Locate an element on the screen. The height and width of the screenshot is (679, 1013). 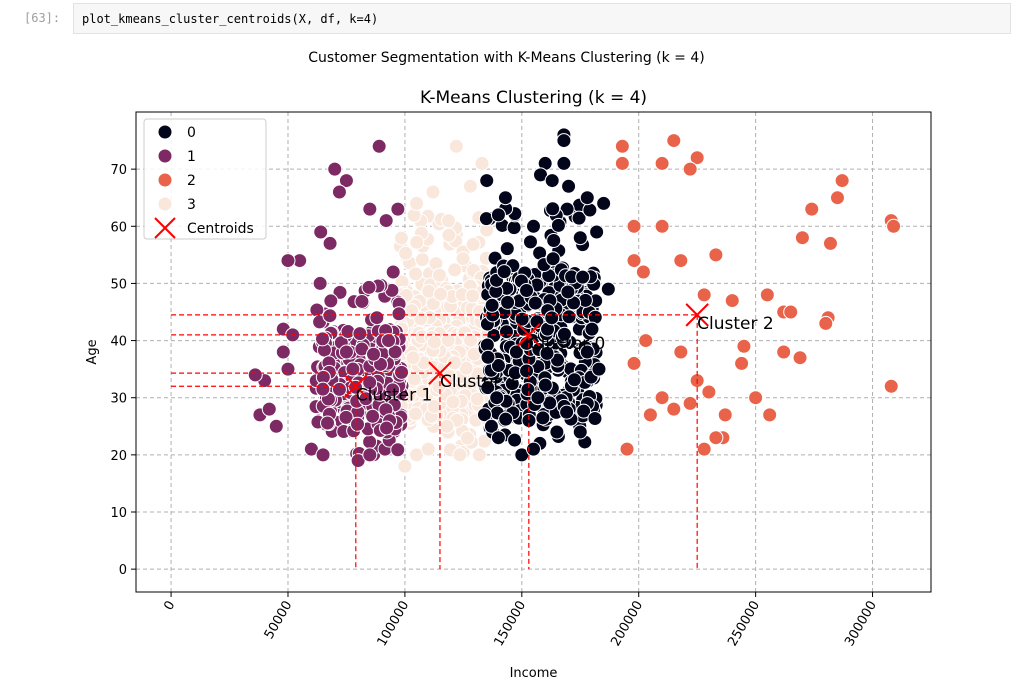
y-tick-label: 40 is located at coordinates (118, 342).